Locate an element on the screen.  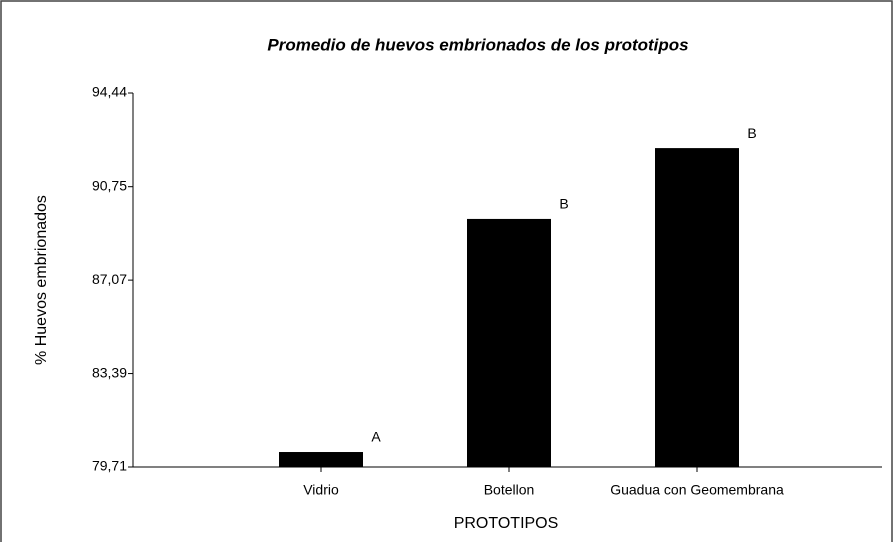
y-tick-label: 87,07 is located at coordinates (109, 279).